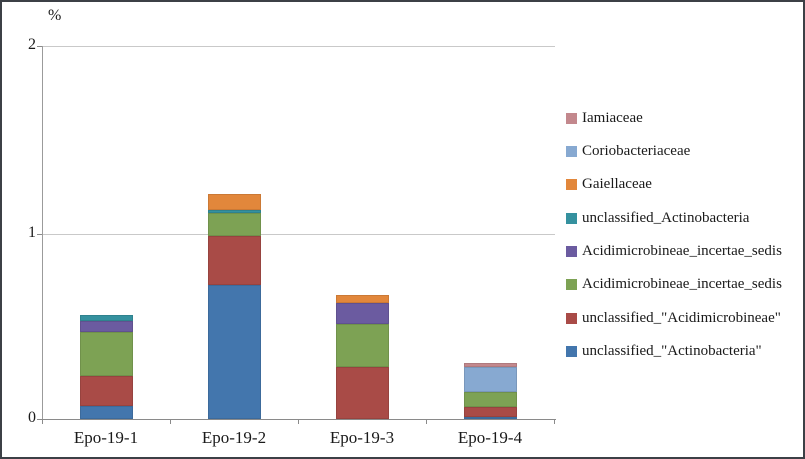 This screenshot has height=459, width=805. I want to click on legend-item: Iamiaceae, so click(604, 118).